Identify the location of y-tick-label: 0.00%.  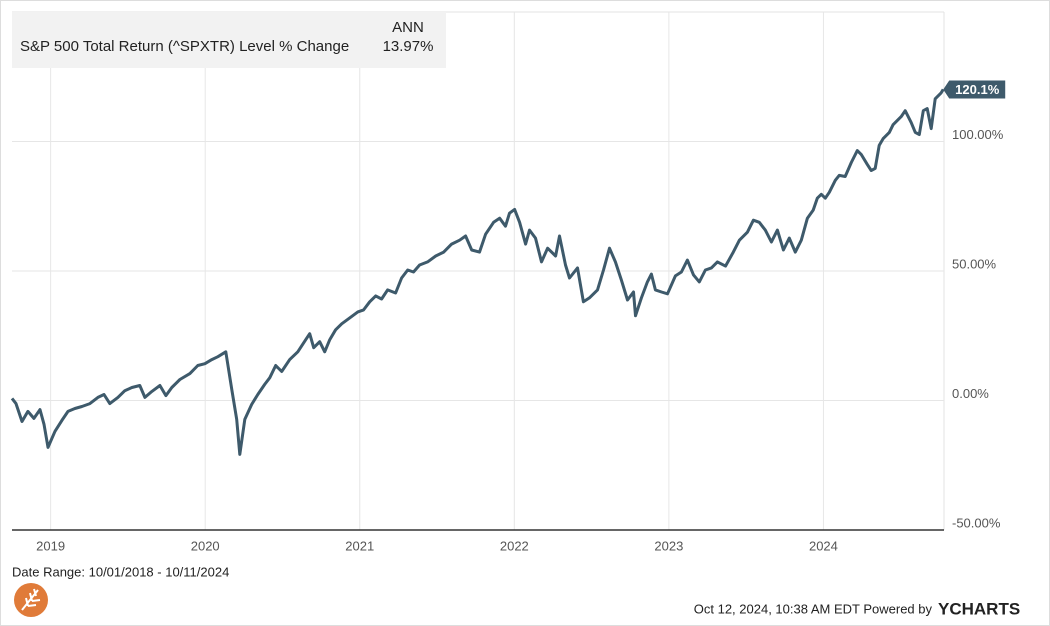
(970, 393).